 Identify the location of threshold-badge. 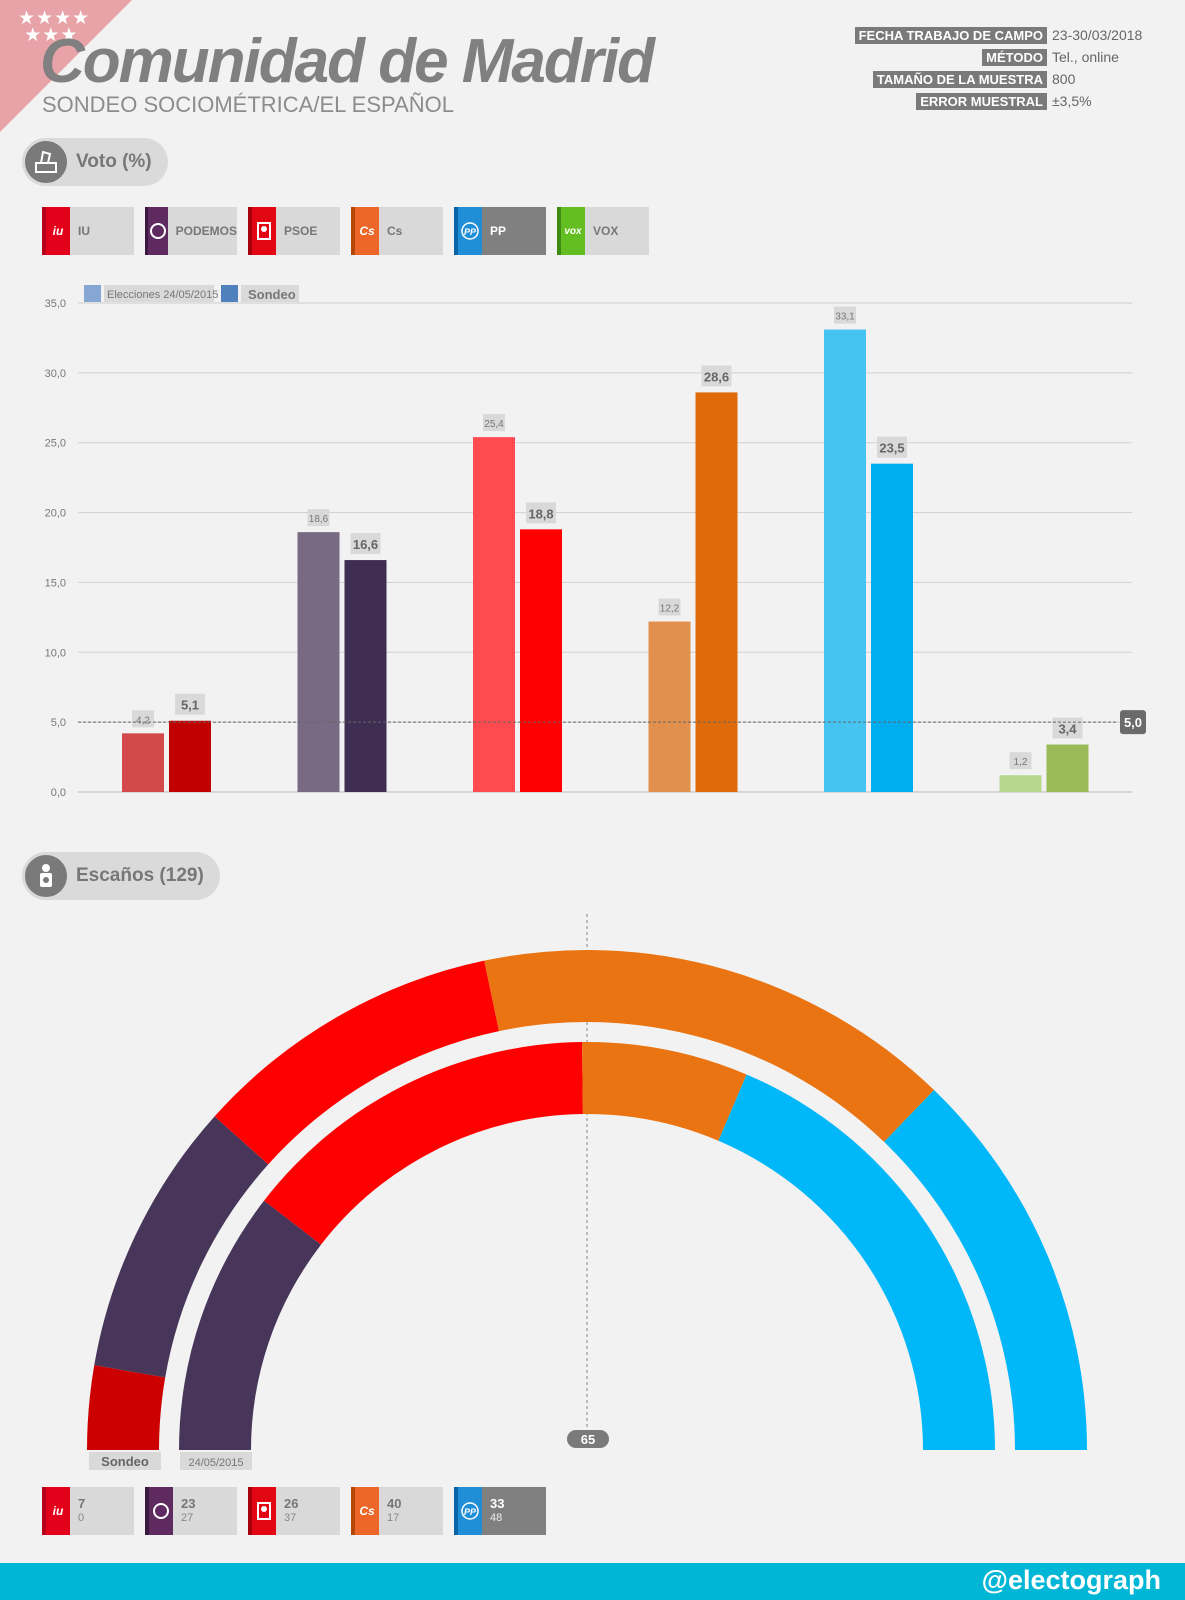
(1133, 722).